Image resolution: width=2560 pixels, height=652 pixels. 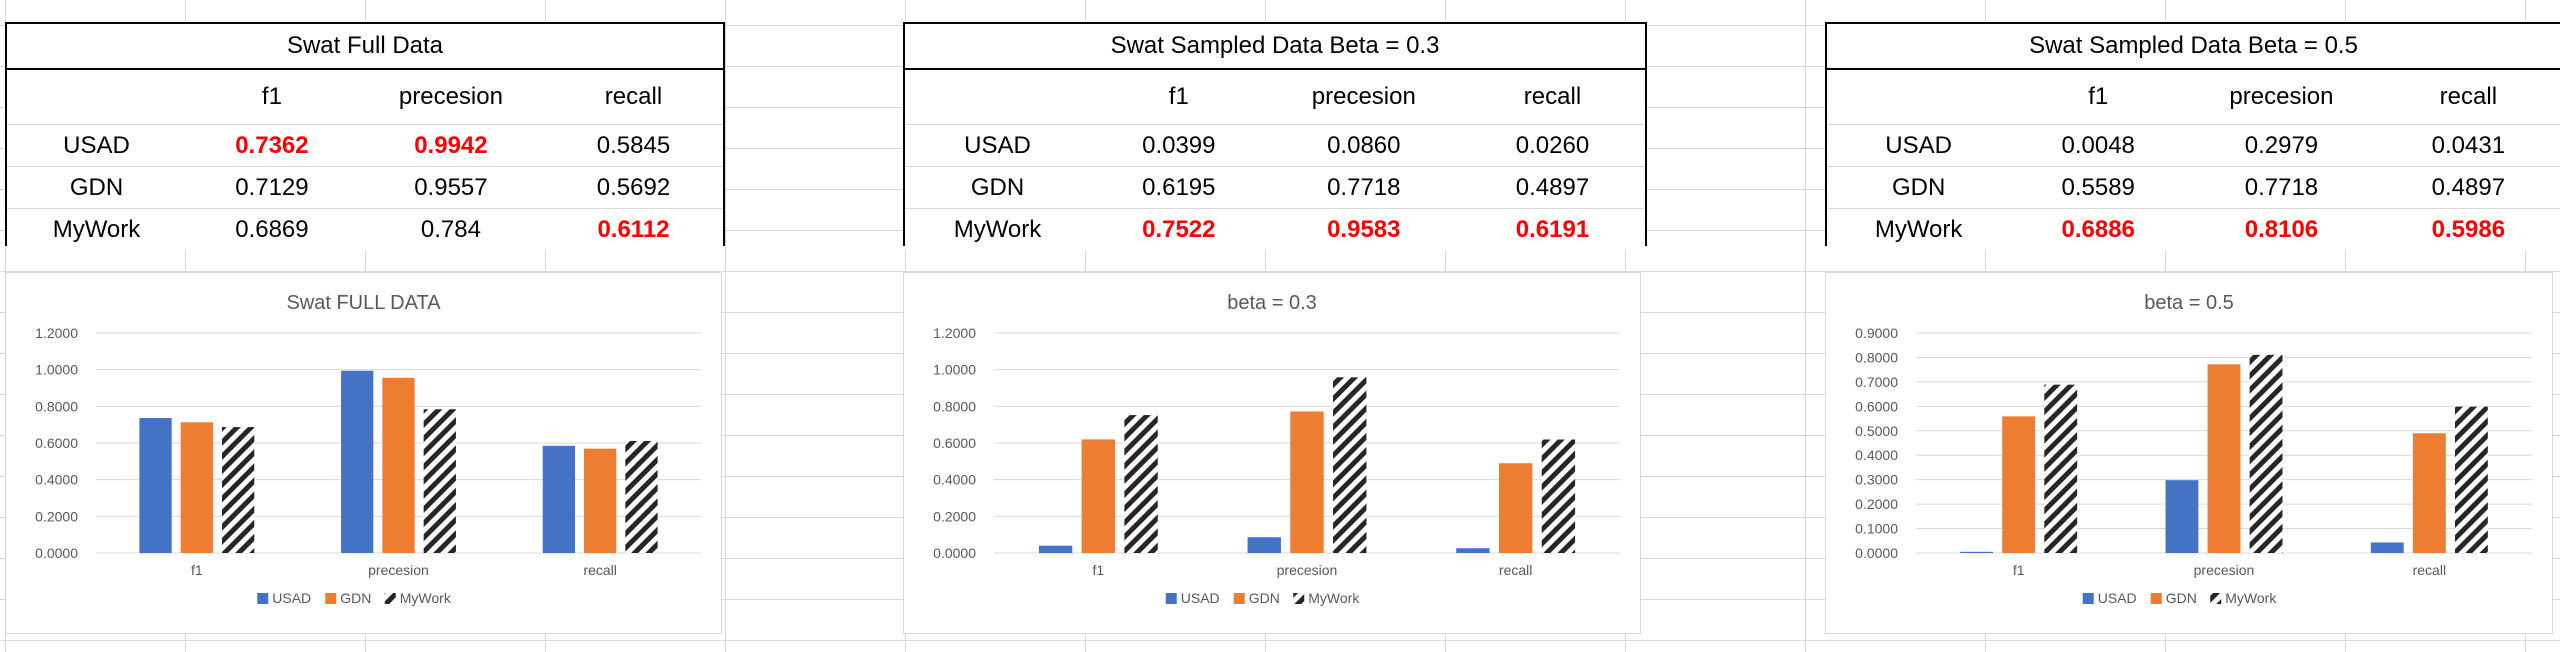 I want to click on table-title: Swat Full Data, so click(x=365, y=47).